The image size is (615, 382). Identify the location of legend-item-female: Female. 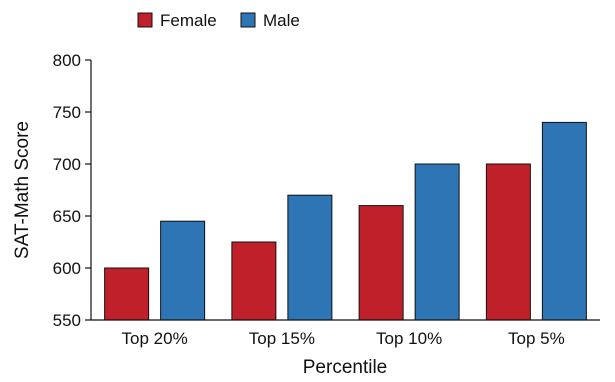
(177, 20).